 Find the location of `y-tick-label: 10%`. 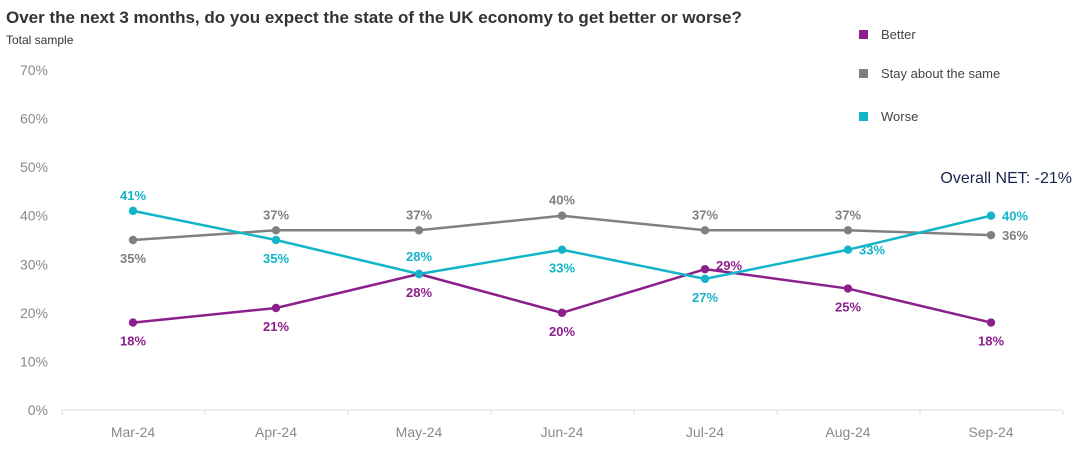

y-tick-label: 10% is located at coordinates (34, 361).